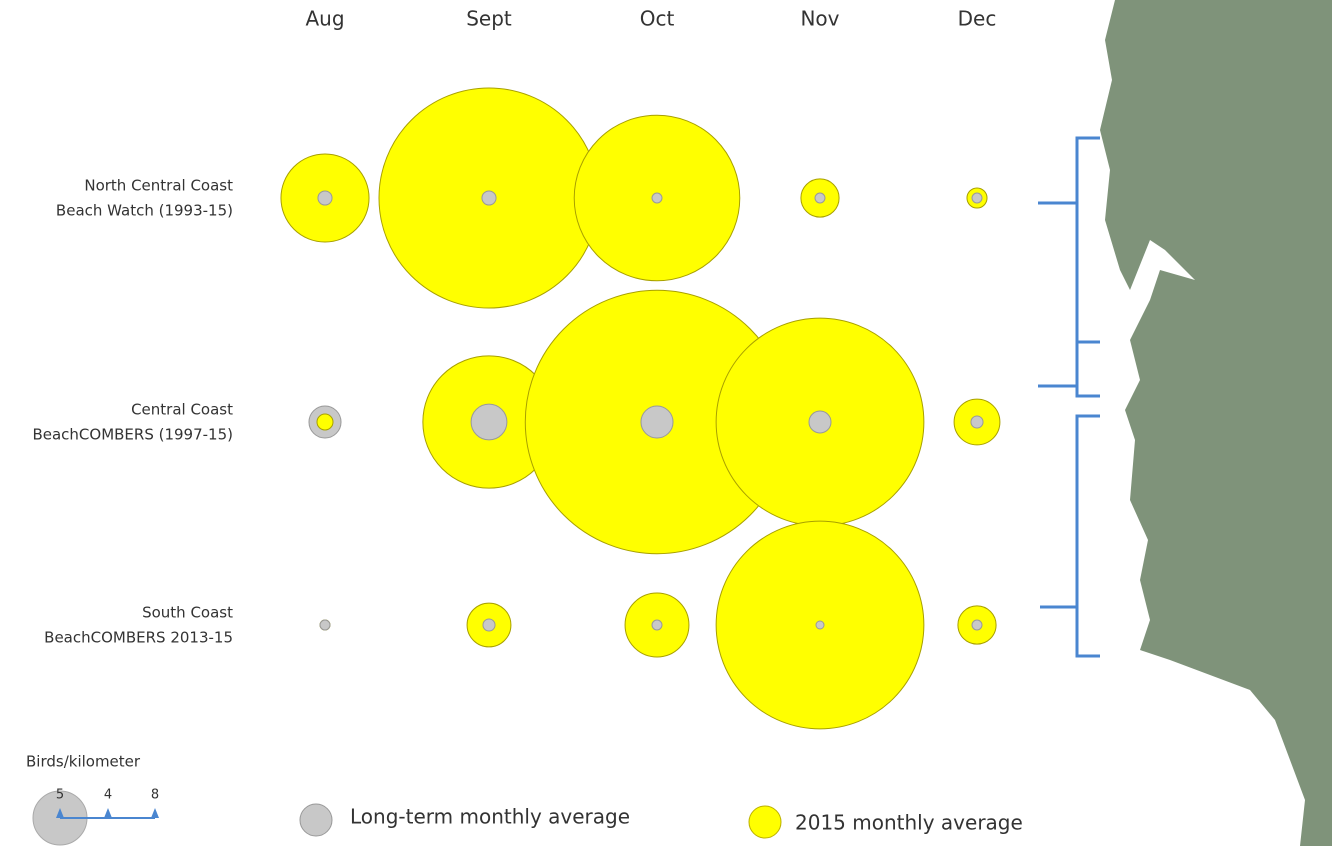 Image resolution: width=1332 pixels, height=846 pixels. What do you see at coordinates (83, 762) in the screenshot?
I see `size-title: Birds/kilometer` at bounding box center [83, 762].